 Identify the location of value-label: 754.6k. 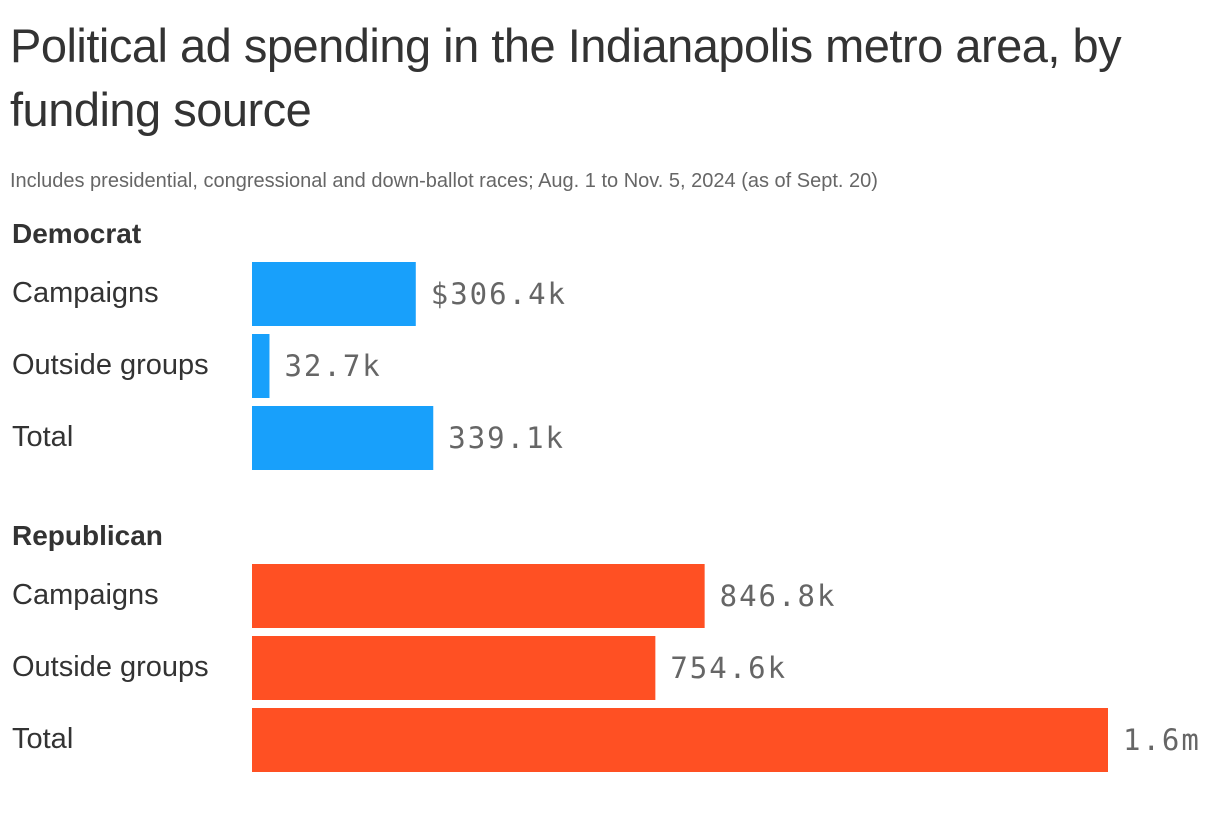
(728, 668).